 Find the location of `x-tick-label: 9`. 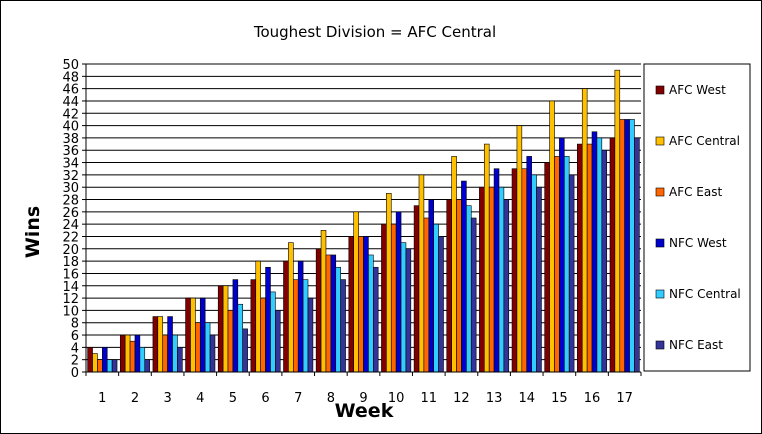

x-tick-label: 9 is located at coordinates (363, 398).